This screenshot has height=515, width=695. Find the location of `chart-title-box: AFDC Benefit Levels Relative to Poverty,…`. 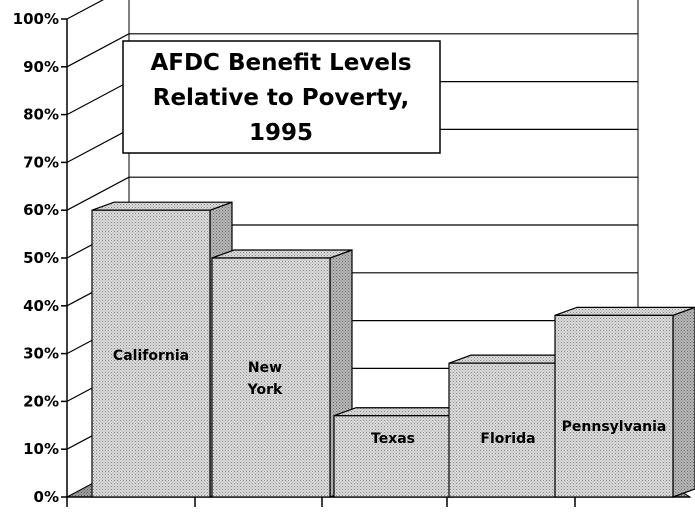

chart-title-box: AFDC Benefit Levels Relative to Poverty,… is located at coordinates (281, 97).